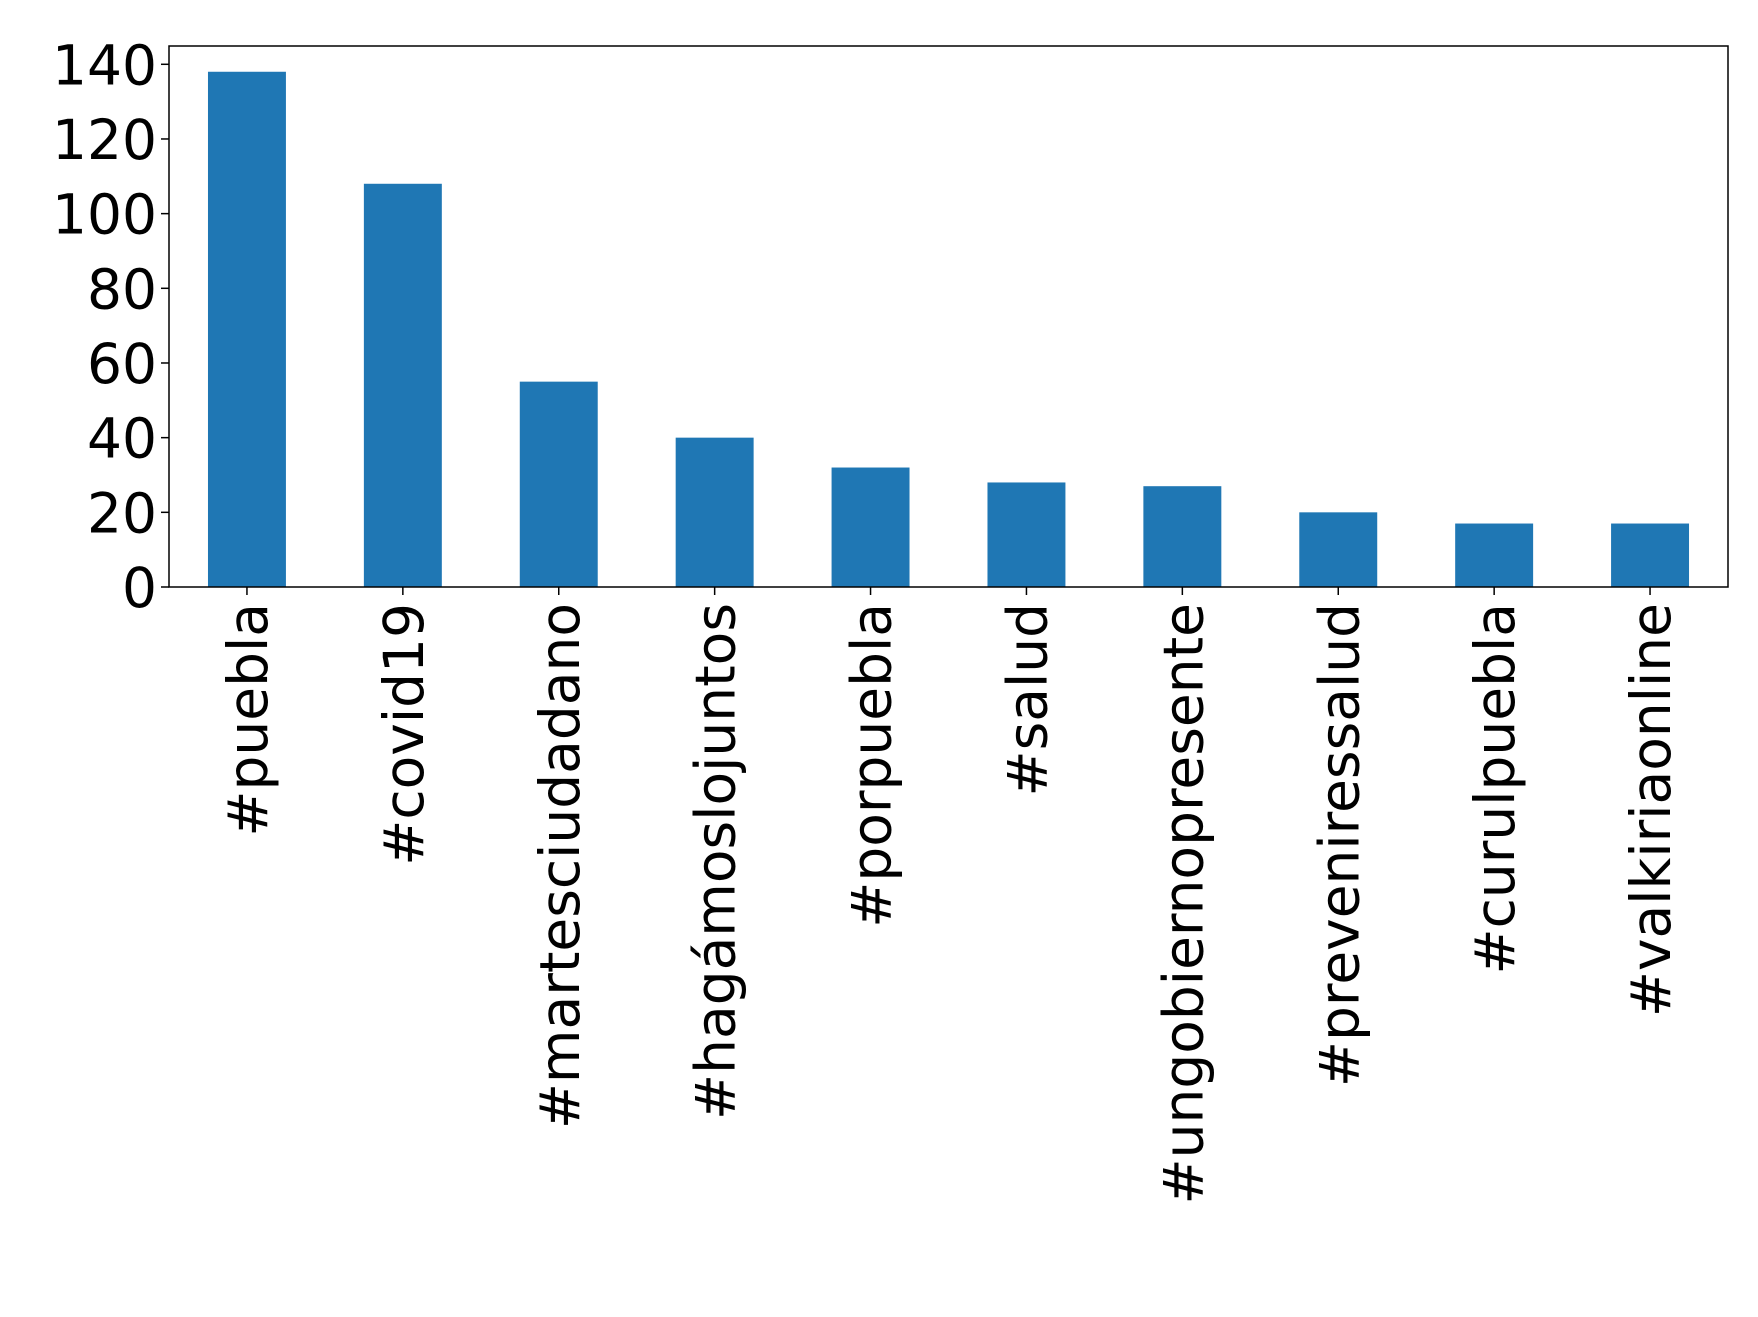  I want to click on x-tick-label: #martesciudadano, so click(560, 866).